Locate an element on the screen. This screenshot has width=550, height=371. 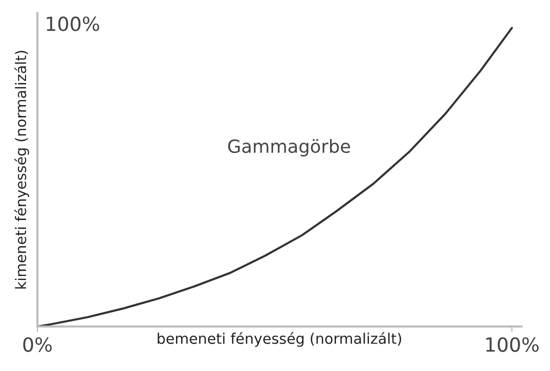
annotation: Gammagörbe is located at coordinates (289, 148).